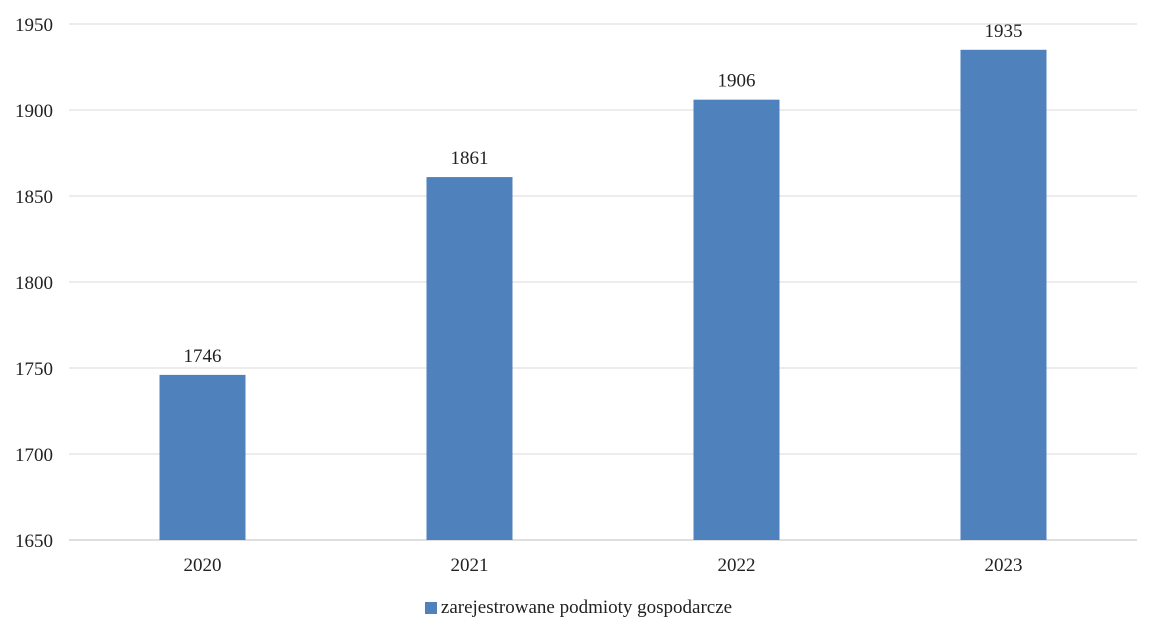  I want to click on y-tick-label: 1700, so click(34, 455).